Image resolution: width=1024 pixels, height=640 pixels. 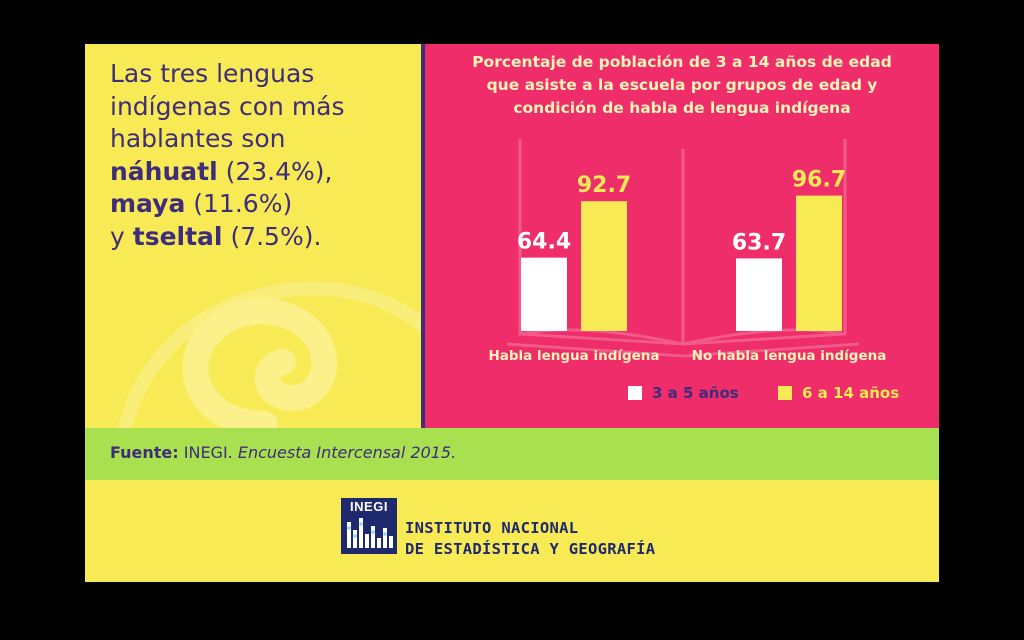 What do you see at coordinates (208, 452) in the screenshot?
I see `source-org: INEGI.` at bounding box center [208, 452].